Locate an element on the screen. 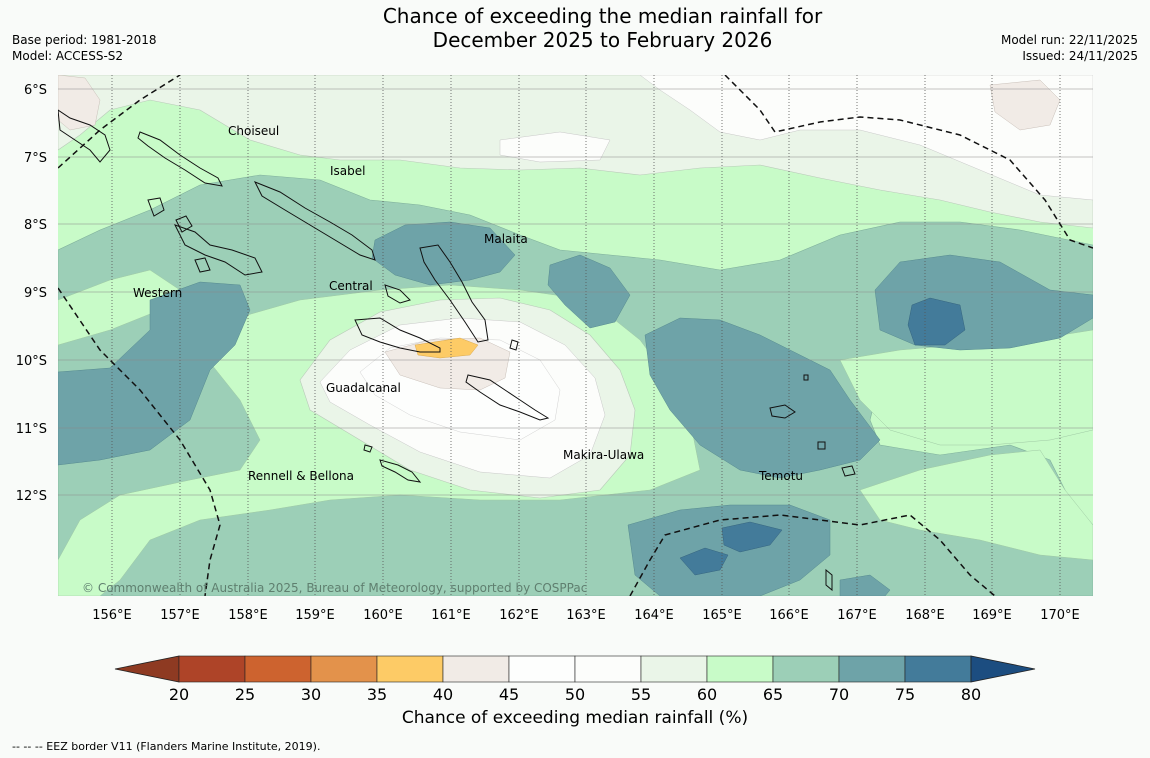 This screenshot has width=1150, height=758. colorbar-tick-label: 75 is located at coordinates (905, 694).